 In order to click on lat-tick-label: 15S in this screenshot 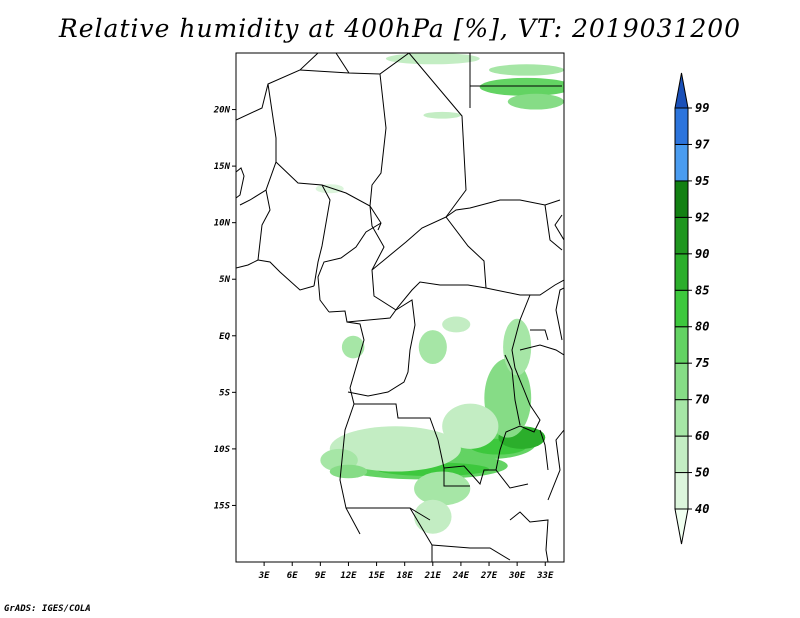, I will do `click(222, 506)`.